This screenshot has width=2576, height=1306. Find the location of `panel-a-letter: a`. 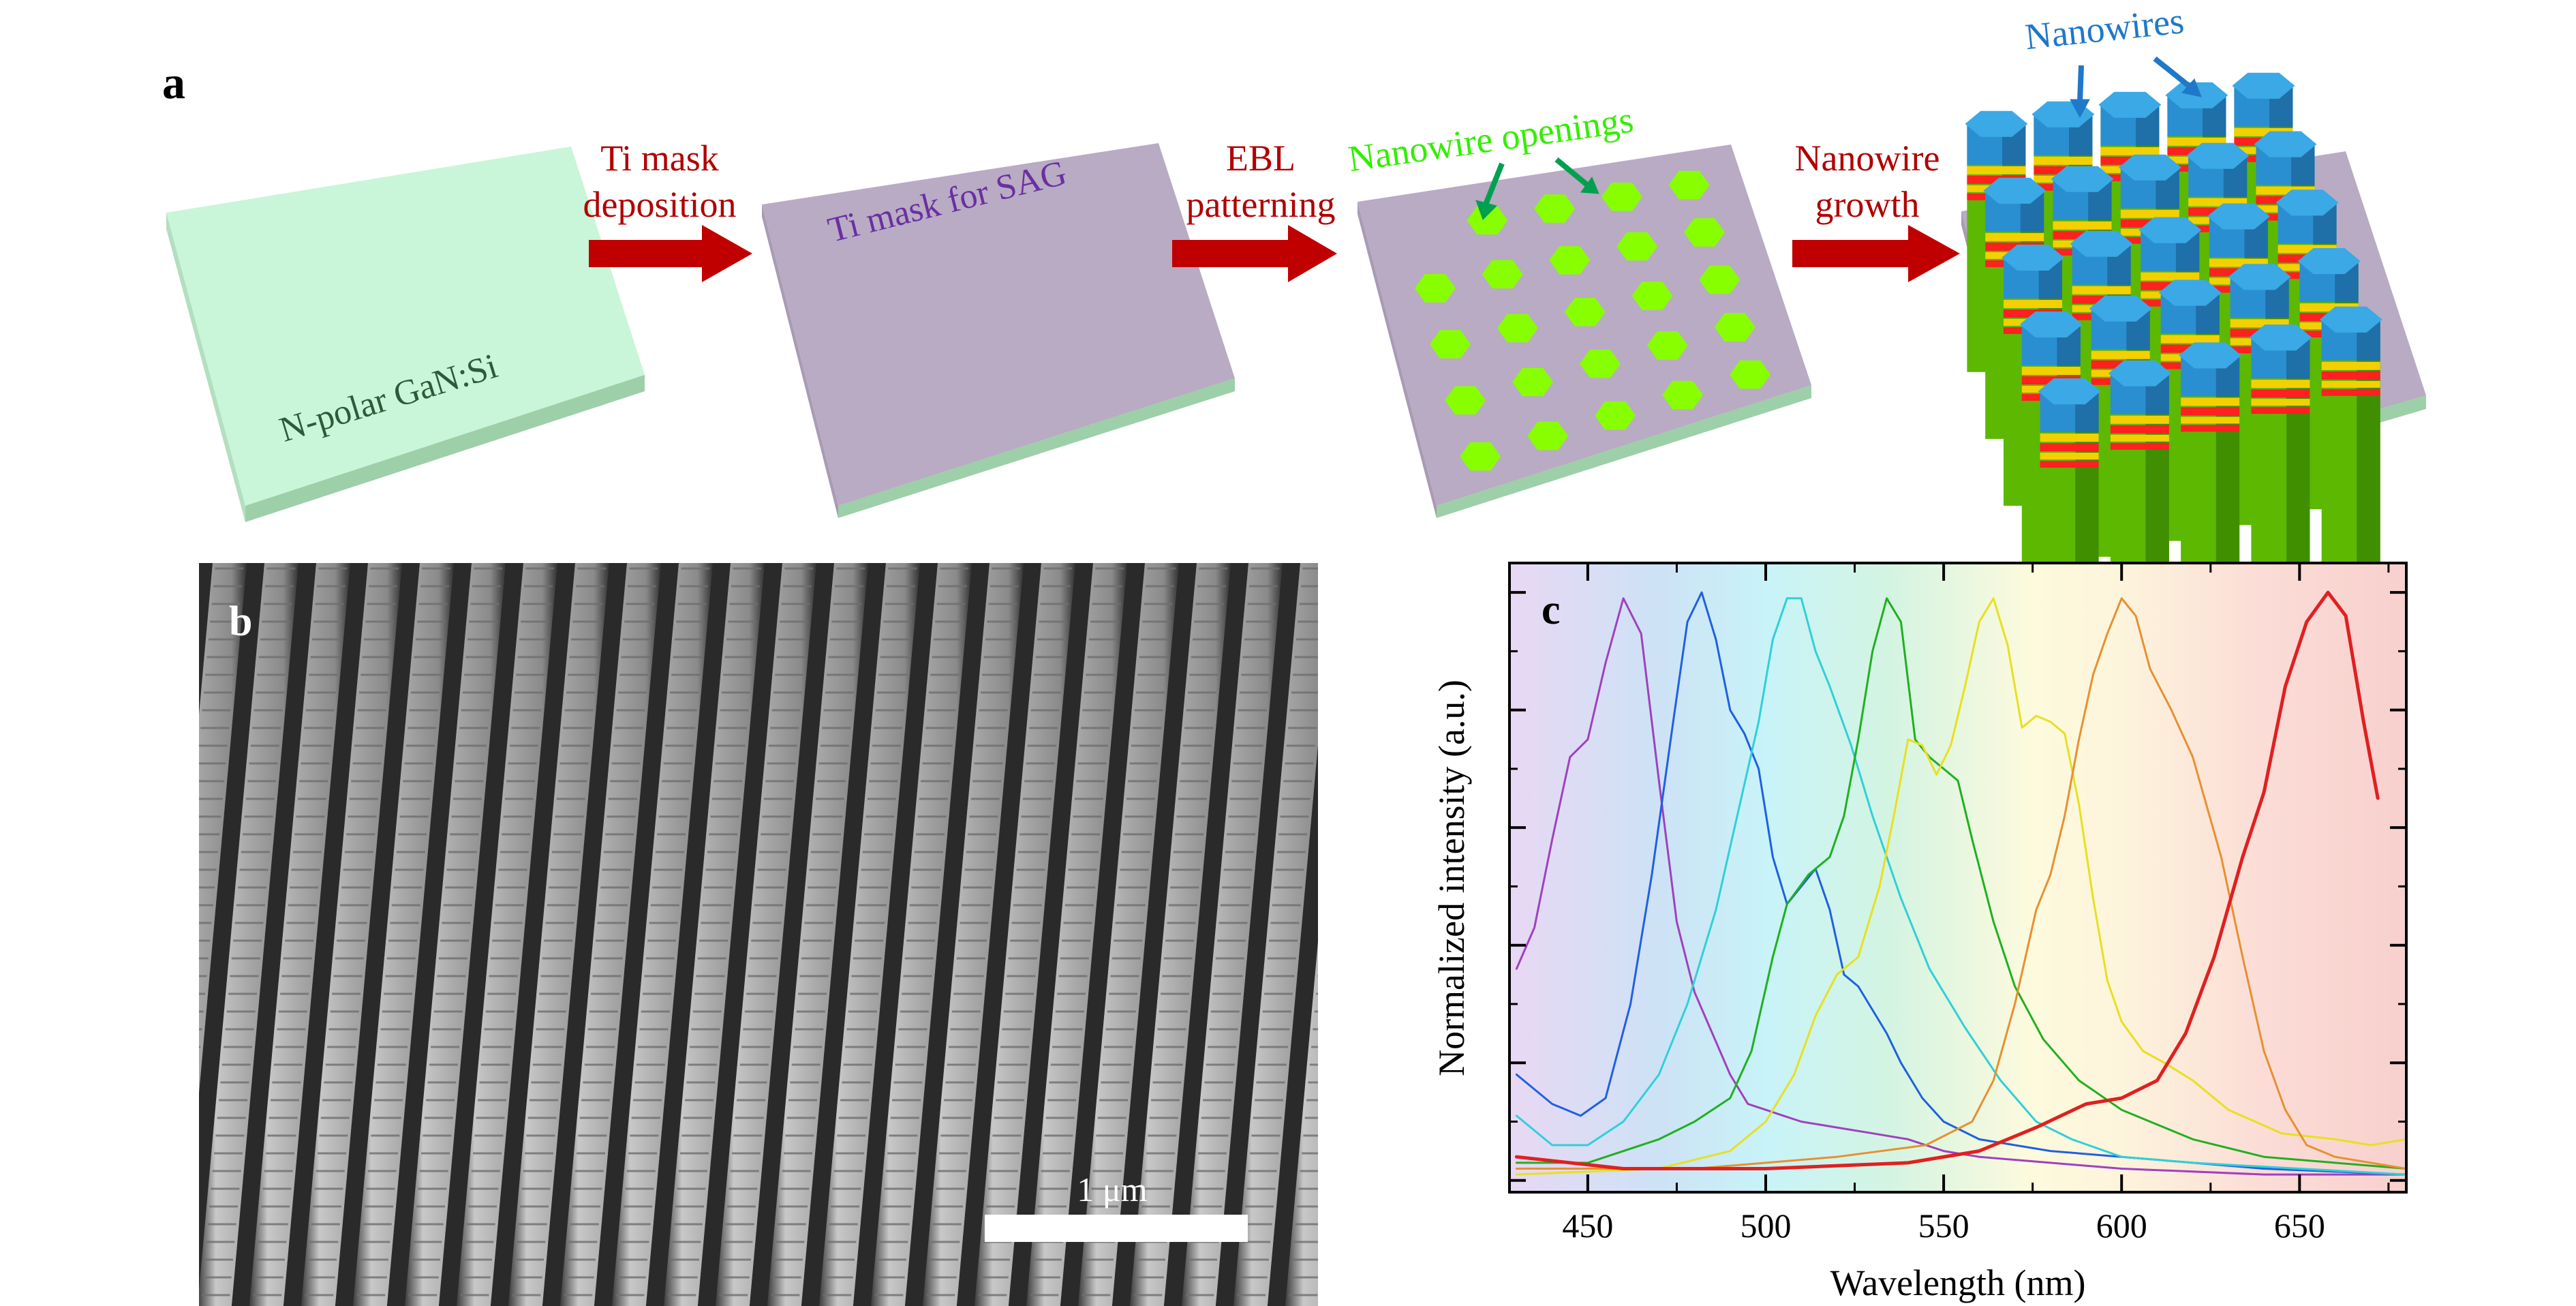

panel-a-letter: a is located at coordinates (173, 82).